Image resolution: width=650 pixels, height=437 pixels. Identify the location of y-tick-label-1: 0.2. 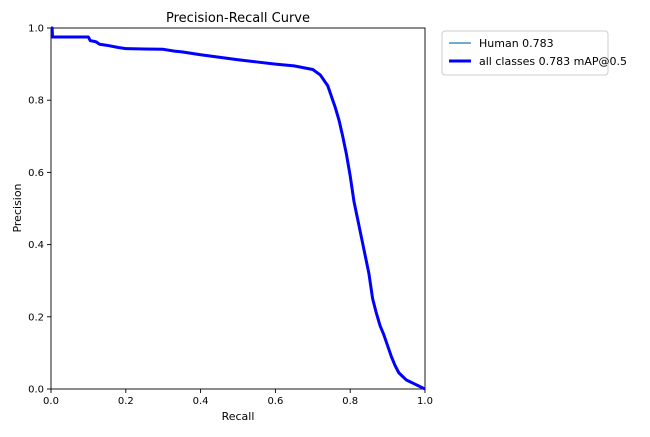
(36, 317).